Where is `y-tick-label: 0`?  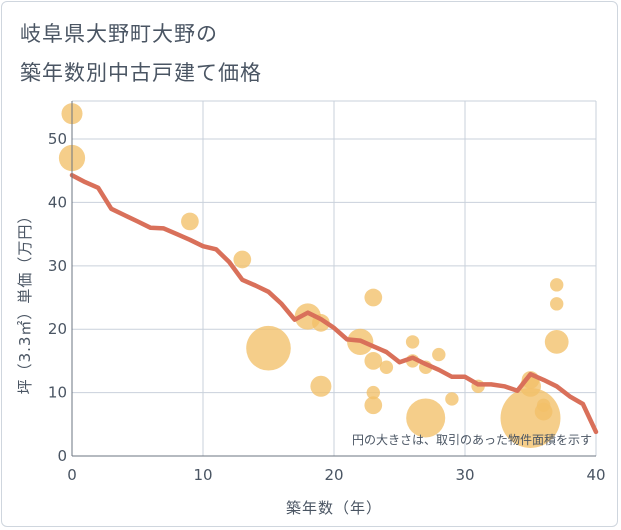 y-tick-label: 0 is located at coordinates (62, 456).